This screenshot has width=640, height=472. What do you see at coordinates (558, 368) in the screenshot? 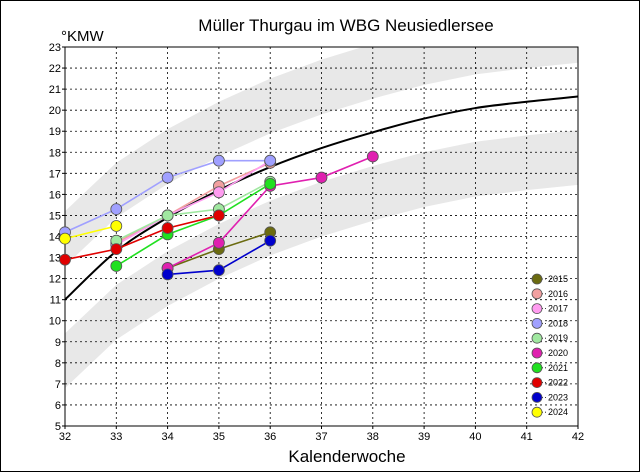
I see `legend-label: 2021` at bounding box center [558, 368].